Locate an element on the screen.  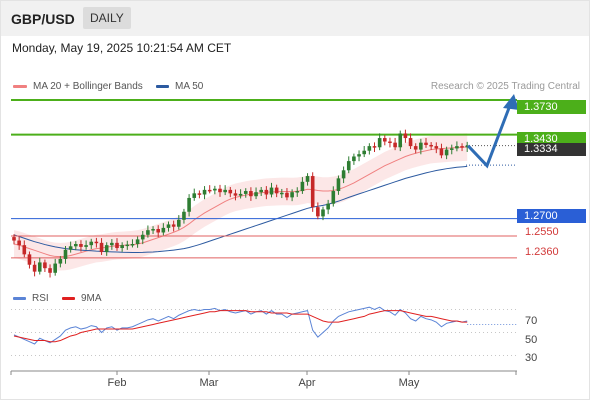
time-axis is located at coordinates (263, 372).